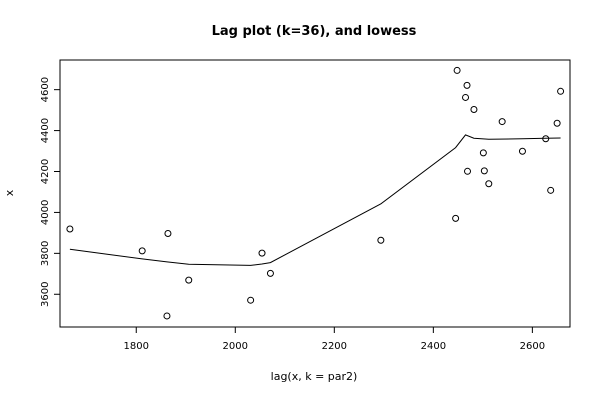 The height and width of the screenshot is (400, 600). Describe the element at coordinates (45, 130) in the screenshot. I see `y-tick-label: 4400` at that location.